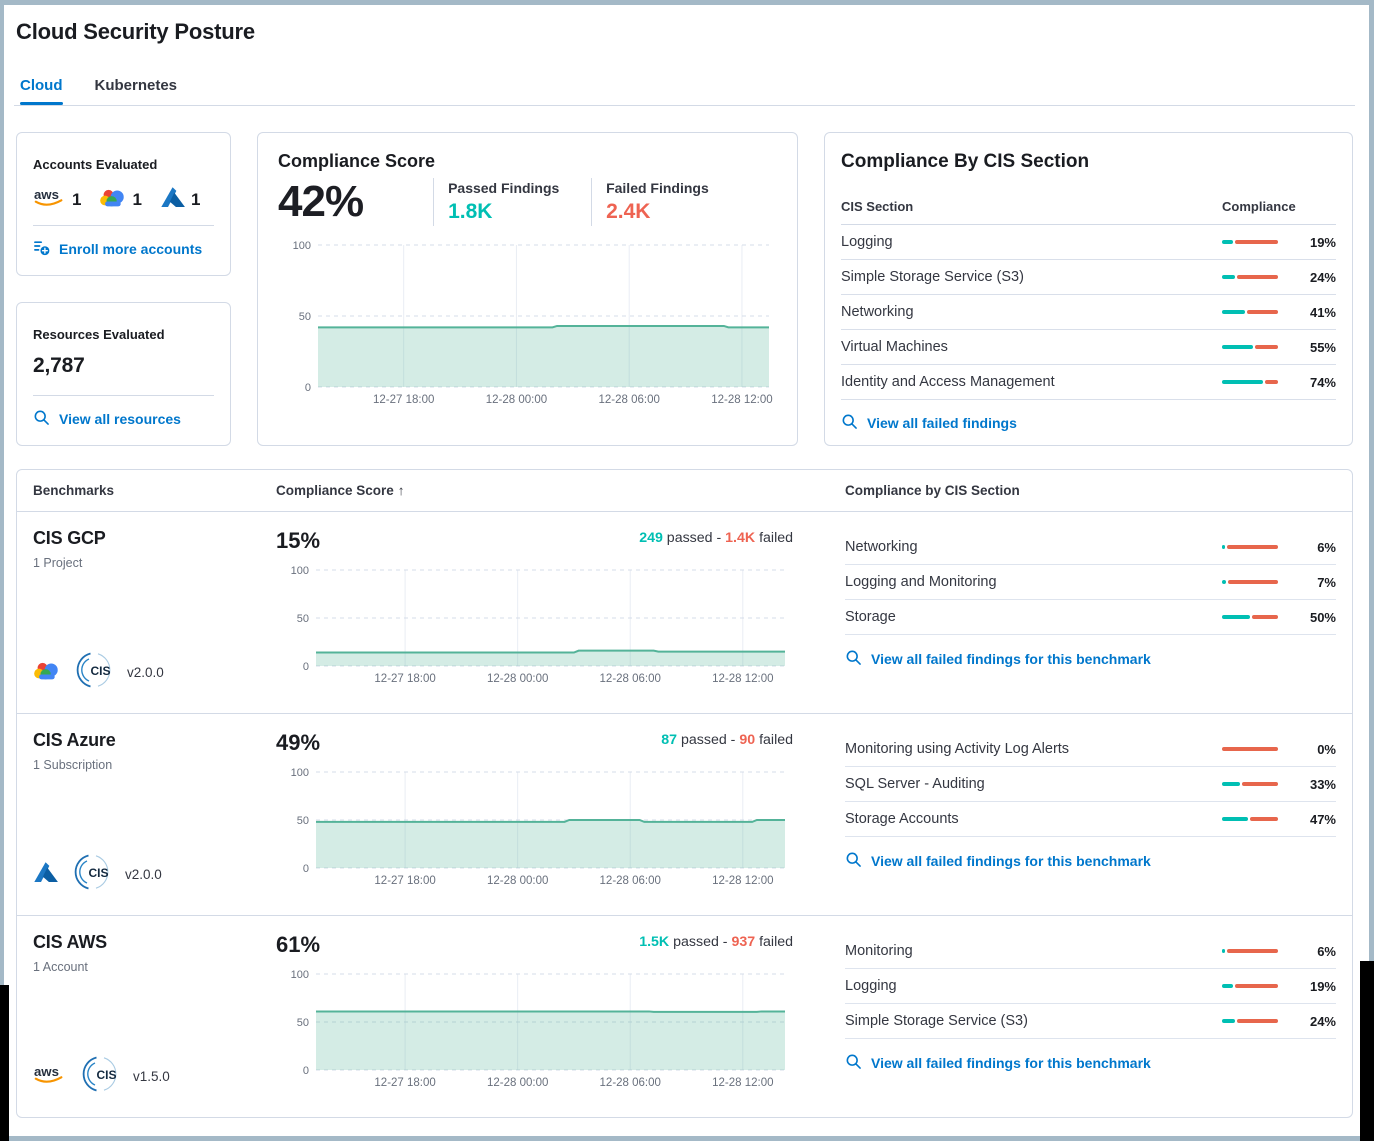 This screenshot has width=1374, height=1141. I want to click on azure-icon, so click(173, 199).